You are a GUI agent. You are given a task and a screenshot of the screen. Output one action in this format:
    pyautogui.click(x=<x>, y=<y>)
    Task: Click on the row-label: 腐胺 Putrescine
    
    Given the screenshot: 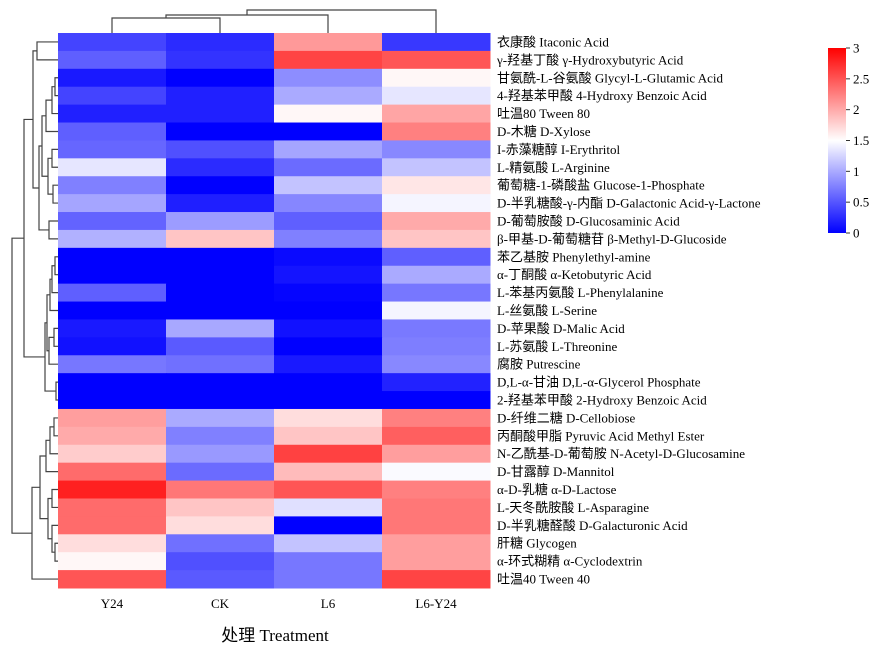 What is the action you would take?
    pyautogui.click(x=539, y=364)
    